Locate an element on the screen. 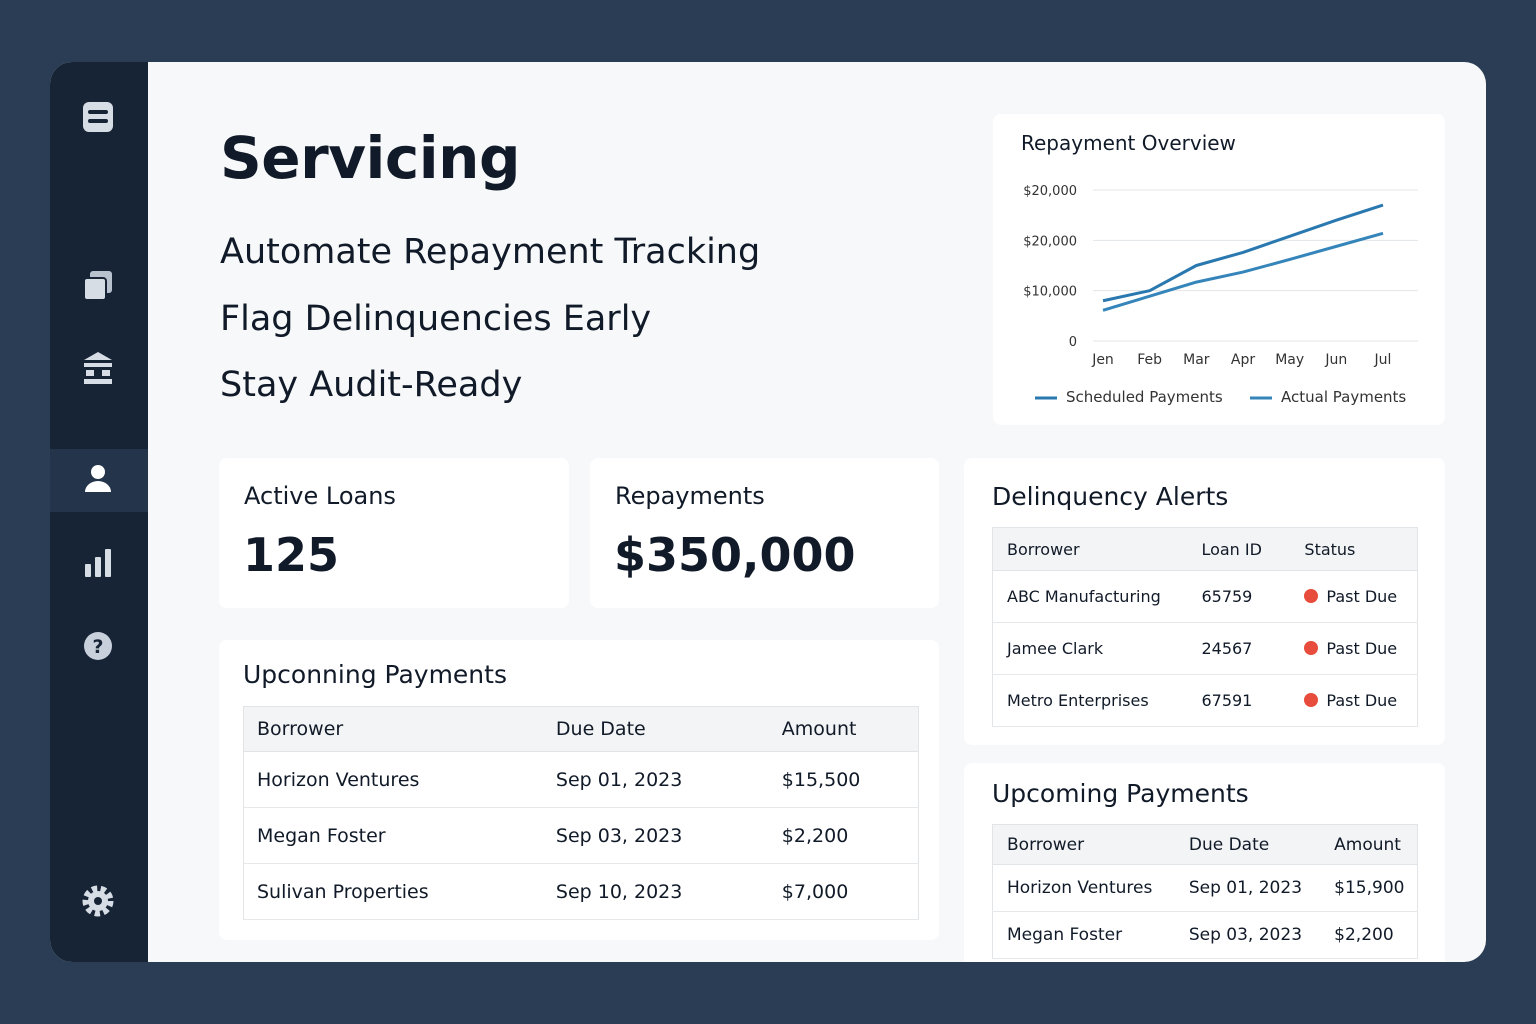 This screenshot has width=1536, height=1024. x-tick-label: Jen is located at coordinates (1102, 360).